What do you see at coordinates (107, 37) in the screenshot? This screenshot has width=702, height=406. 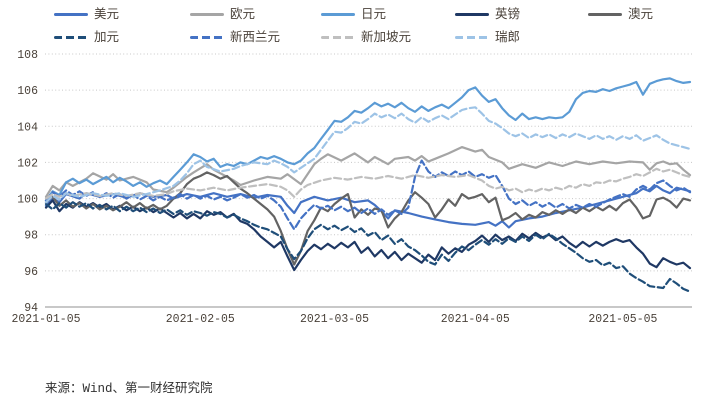 I see `legend-label-cad: 加元` at bounding box center [107, 37].